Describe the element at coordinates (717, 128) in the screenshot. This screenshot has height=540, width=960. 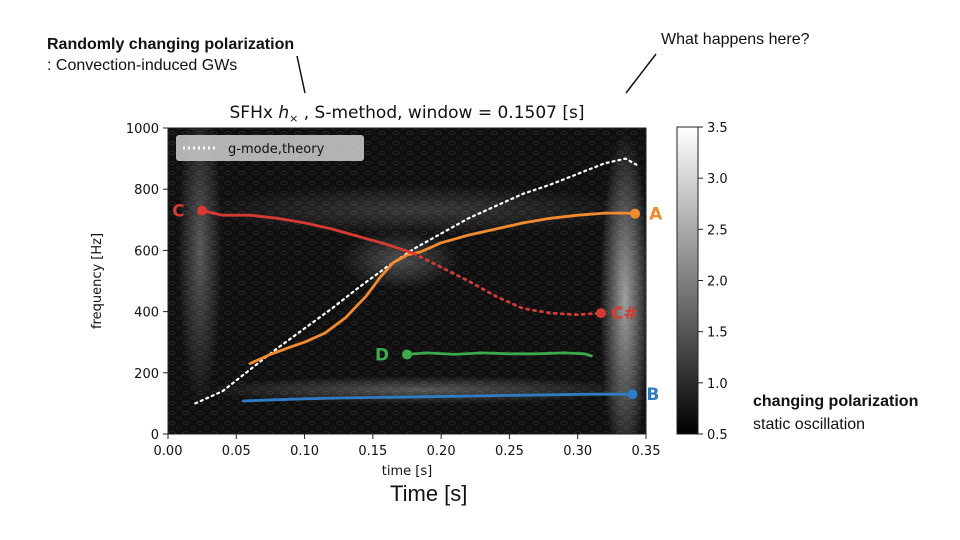
I see `colorbar-tick-label: 3.5` at that location.